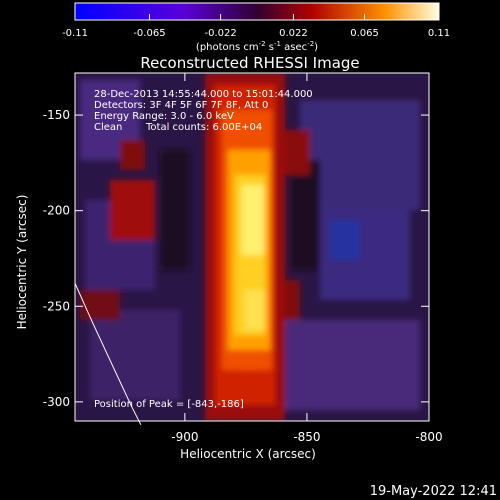  What do you see at coordinates (310, 44) in the screenshot?
I see `cb-unit-5: -2` at bounding box center [310, 44].